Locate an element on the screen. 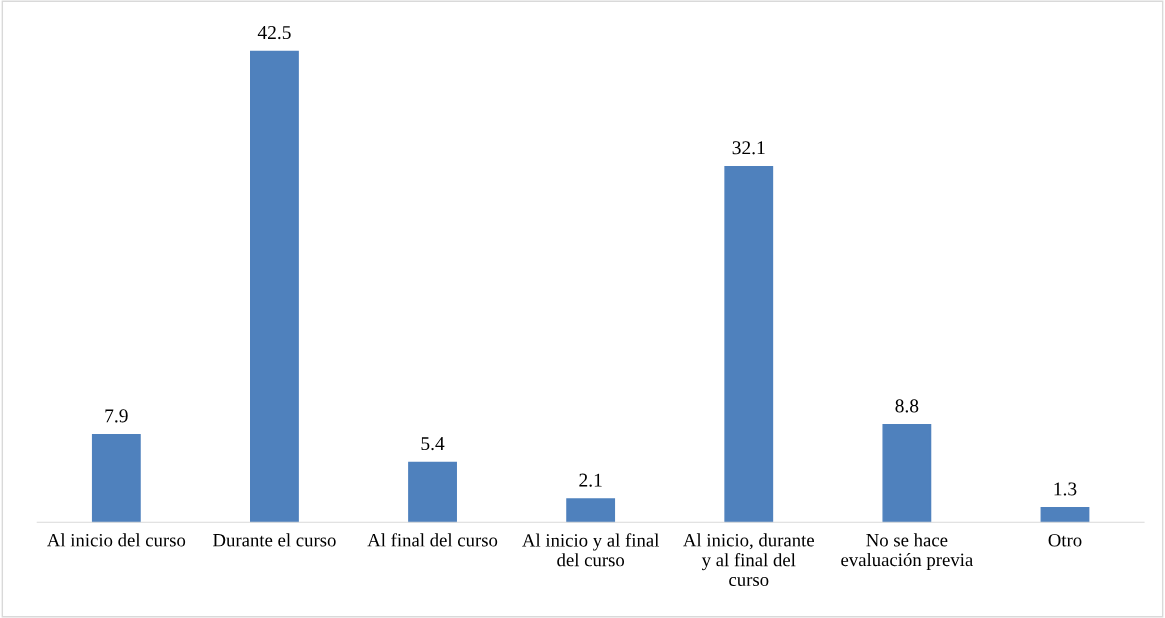  data-label: 32.1 is located at coordinates (748, 148).